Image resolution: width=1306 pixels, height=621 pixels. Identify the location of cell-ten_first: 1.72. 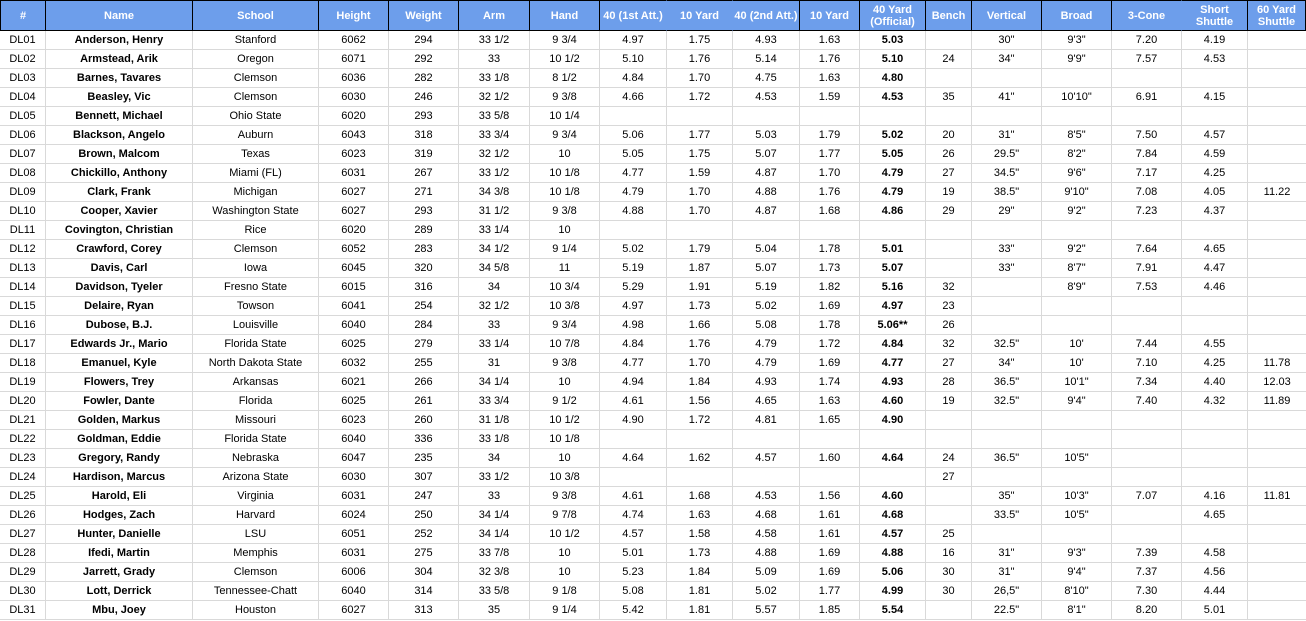
(699, 420).